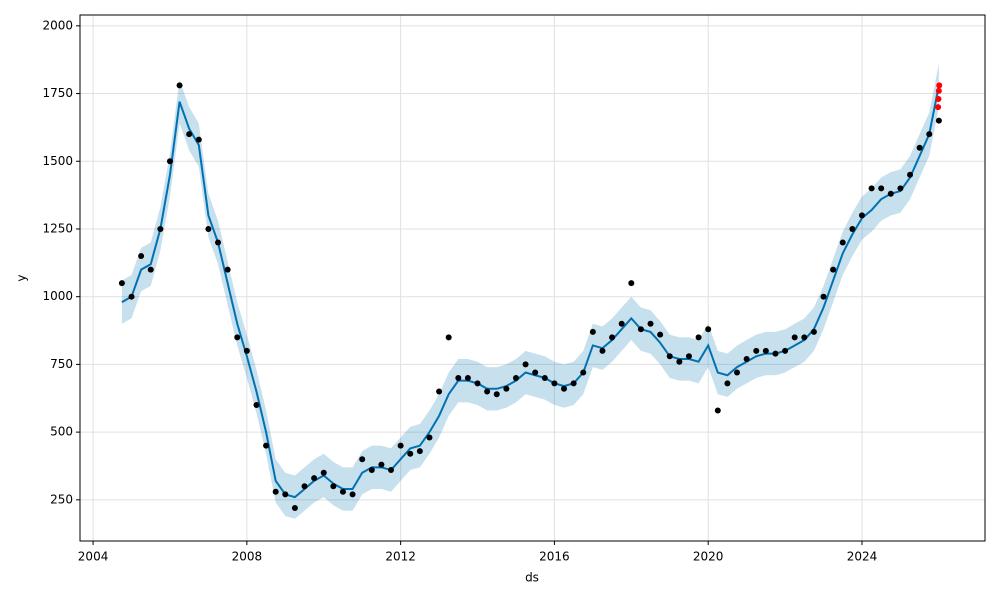 This screenshot has width=1000, height=600. What do you see at coordinates (61, 432) in the screenshot?
I see `y-tick-label: 500` at bounding box center [61, 432].